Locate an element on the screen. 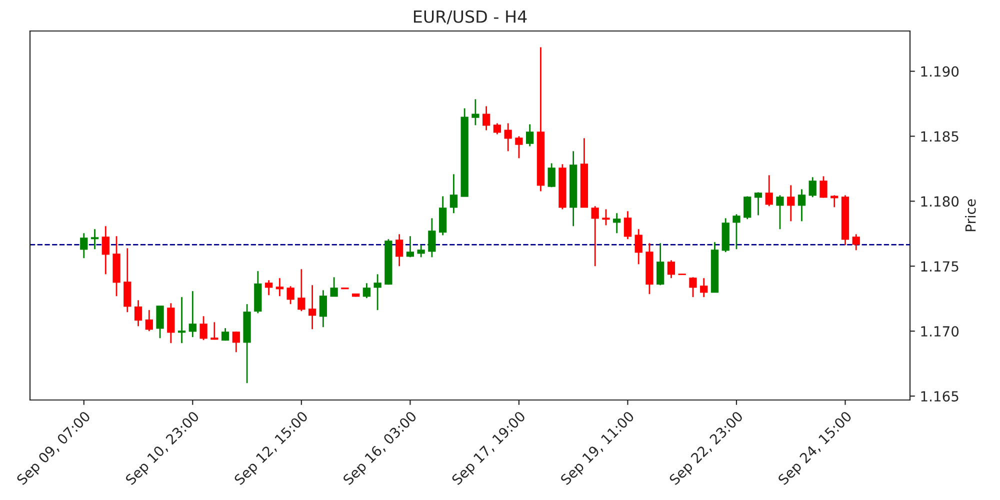 This screenshot has height=500, width=1000. y-tick-label: 1.180 is located at coordinates (940, 201).